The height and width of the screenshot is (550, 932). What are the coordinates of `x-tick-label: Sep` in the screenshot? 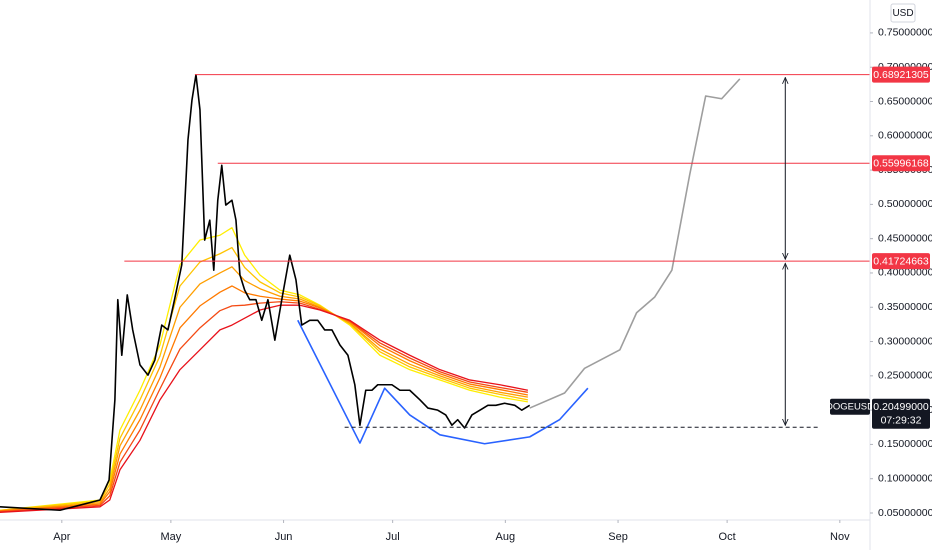 It's located at (618, 537).